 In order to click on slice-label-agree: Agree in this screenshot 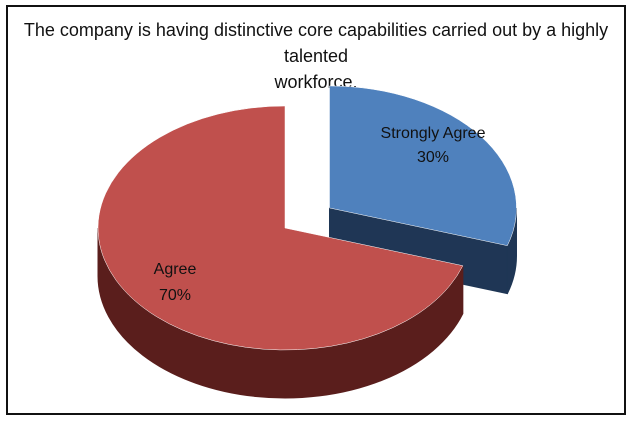, I will do `click(175, 269)`.